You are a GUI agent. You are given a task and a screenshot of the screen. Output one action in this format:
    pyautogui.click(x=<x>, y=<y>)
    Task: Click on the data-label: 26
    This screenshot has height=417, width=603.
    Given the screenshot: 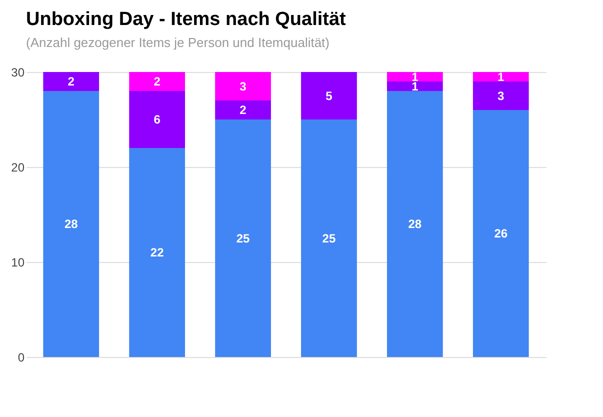 What is the action you would take?
    pyautogui.click(x=501, y=233)
    